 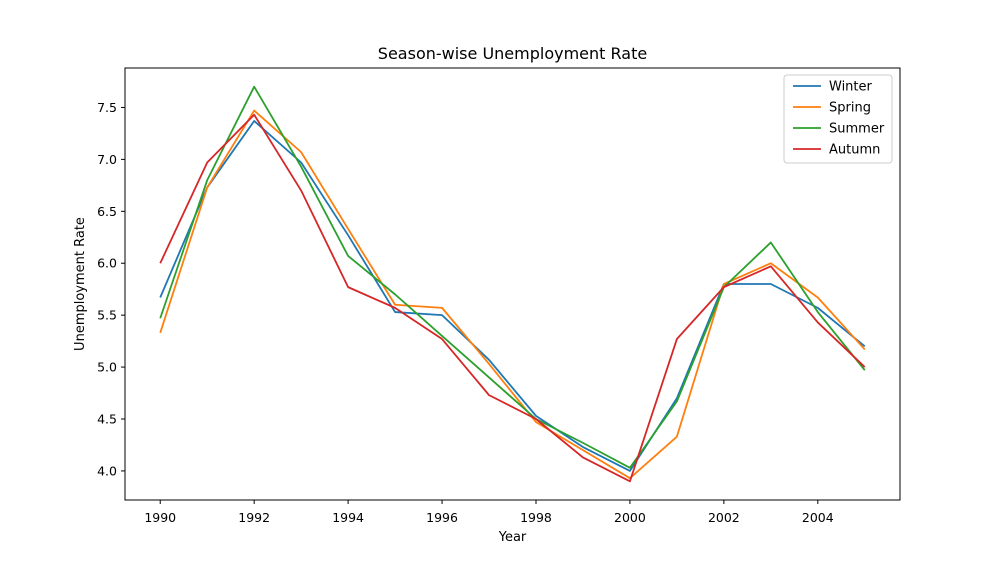 What do you see at coordinates (107, 211) in the screenshot?
I see `y-tick-label: 6.5` at bounding box center [107, 211].